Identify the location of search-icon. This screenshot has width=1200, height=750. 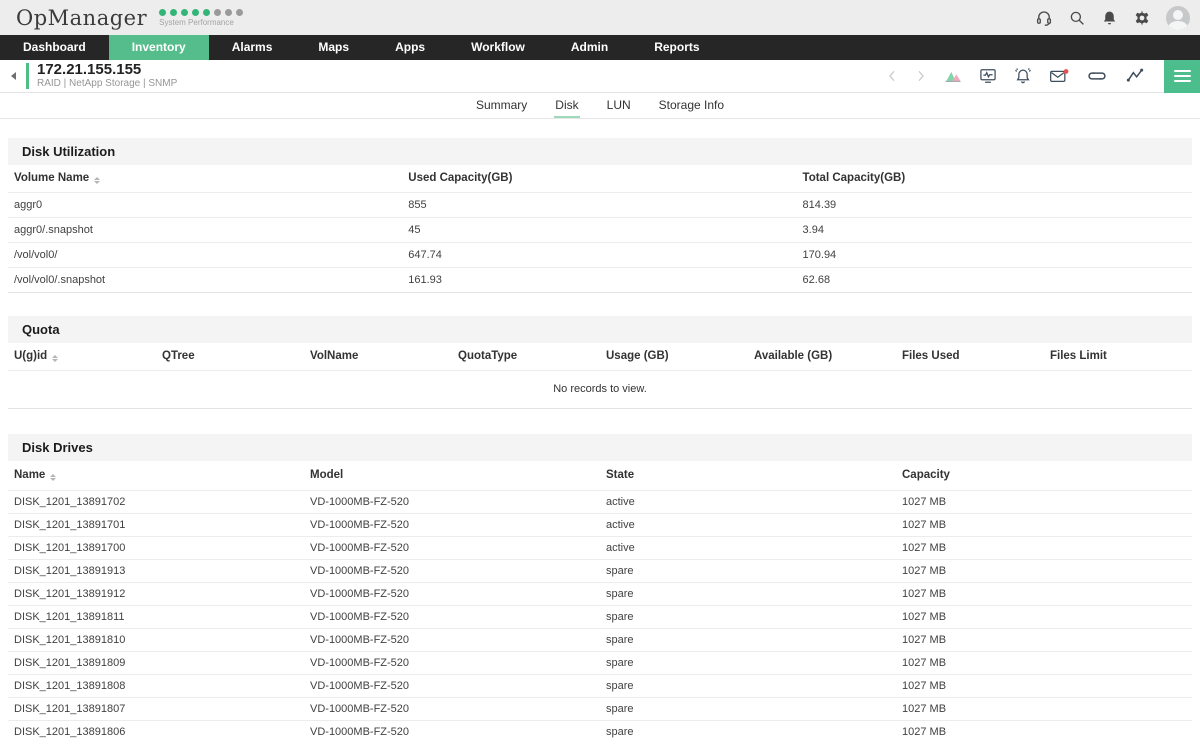
(1077, 18).